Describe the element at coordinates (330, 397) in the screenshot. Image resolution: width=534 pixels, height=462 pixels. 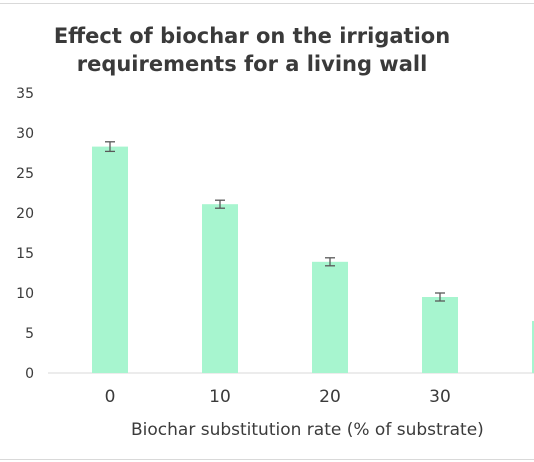
I see `x-tick-label: 20` at that location.